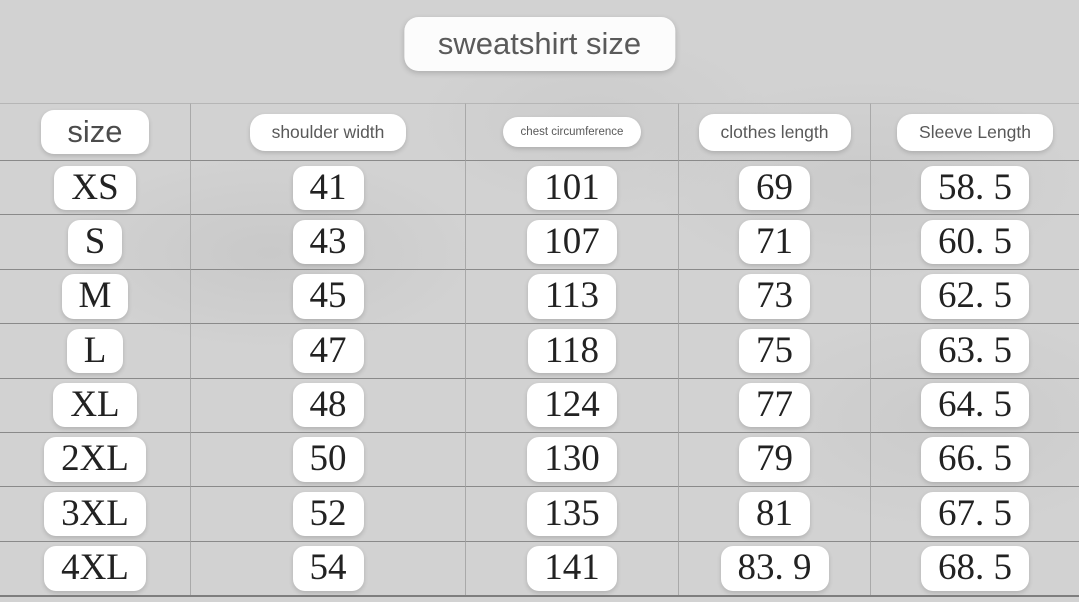 The height and width of the screenshot is (602, 1079). I want to click on value-cell: 77, so click(774, 404).